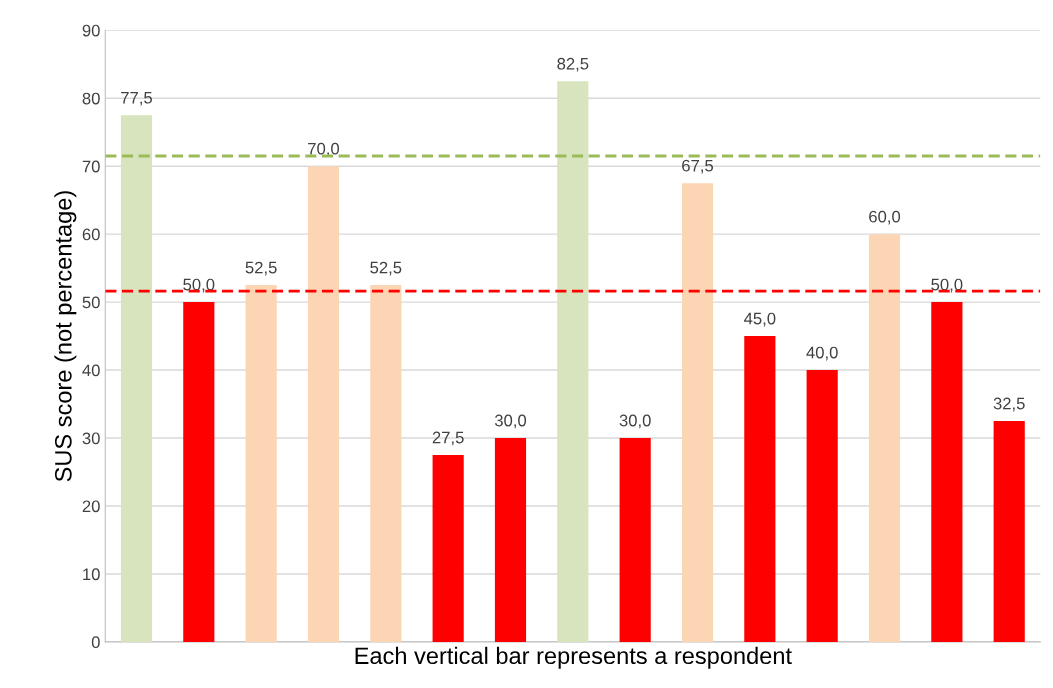 The width and height of the screenshot is (1053, 688). What do you see at coordinates (760, 319) in the screenshot?
I see `data-label: 45,0` at bounding box center [760, 319].